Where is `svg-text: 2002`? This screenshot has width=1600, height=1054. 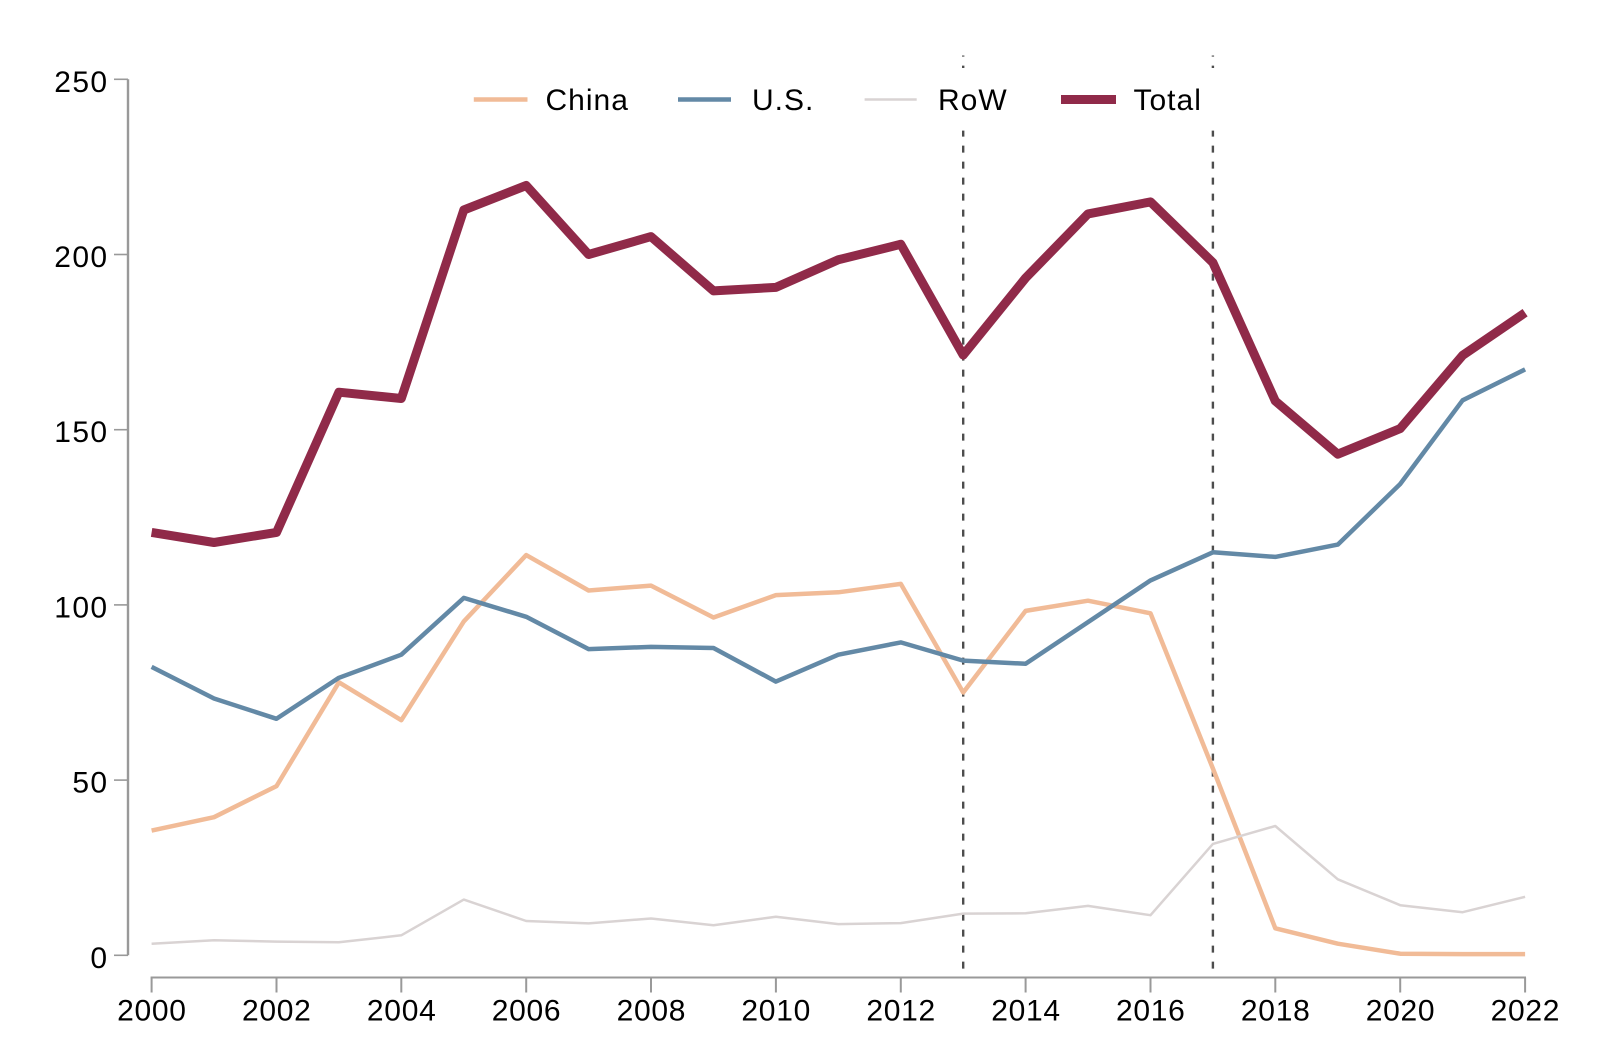 svg-text: 2002 is located at coordinates (277, 1011).